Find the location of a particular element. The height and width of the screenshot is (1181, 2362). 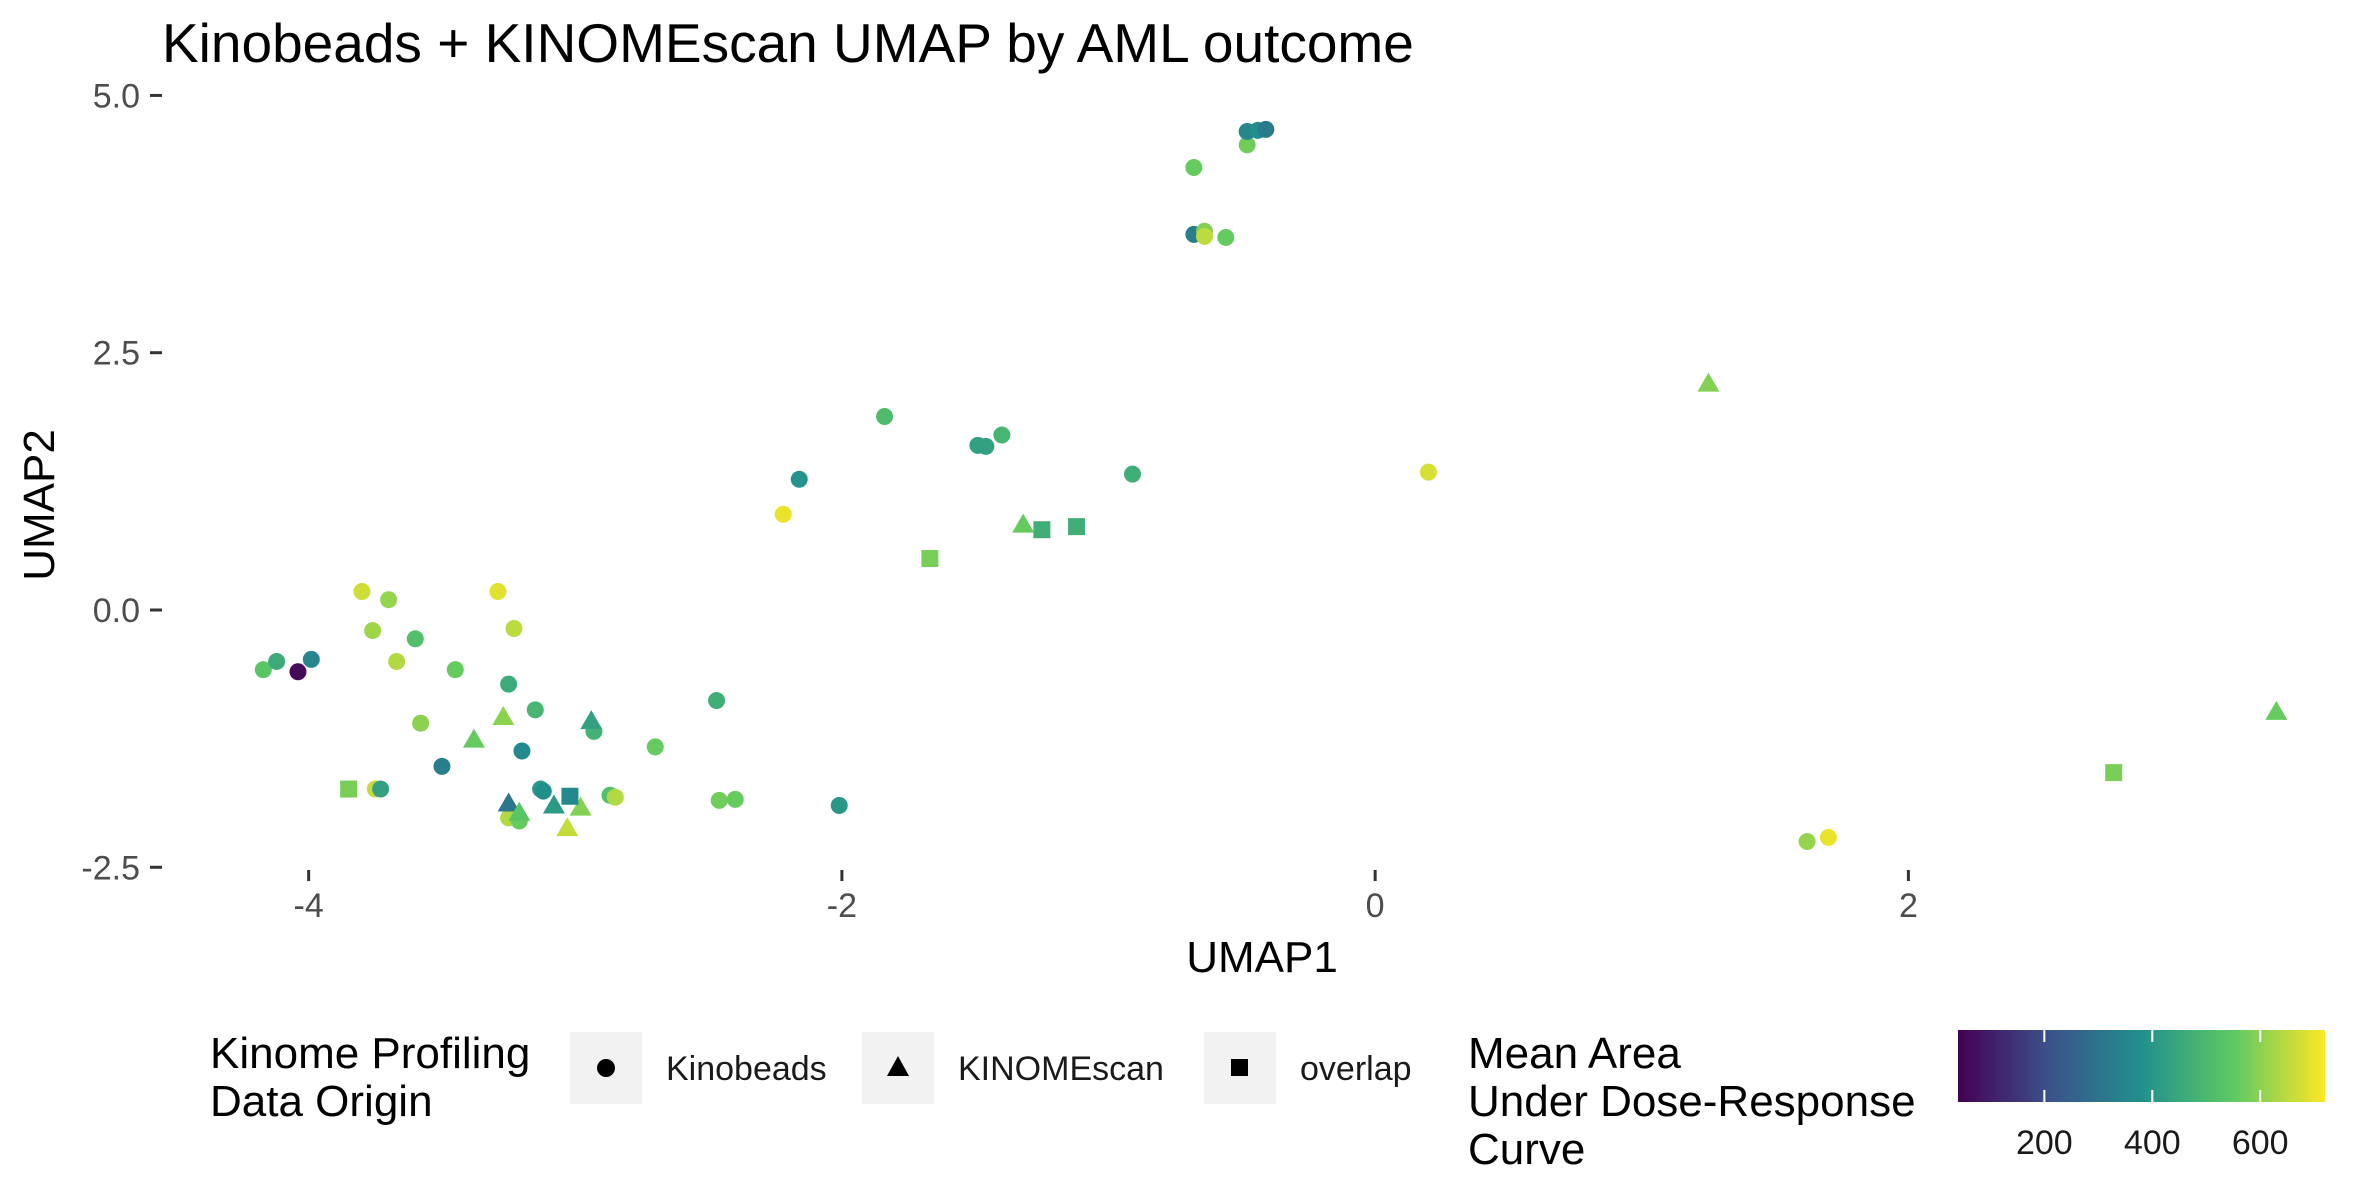

y-tick-label: 5.0 is located at coordinates (116, 96).